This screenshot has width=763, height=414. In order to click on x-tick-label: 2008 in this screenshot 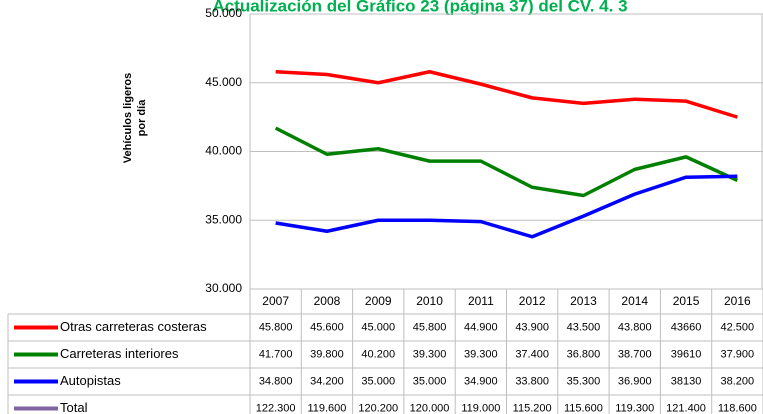, I will do `click(327, 301)`.